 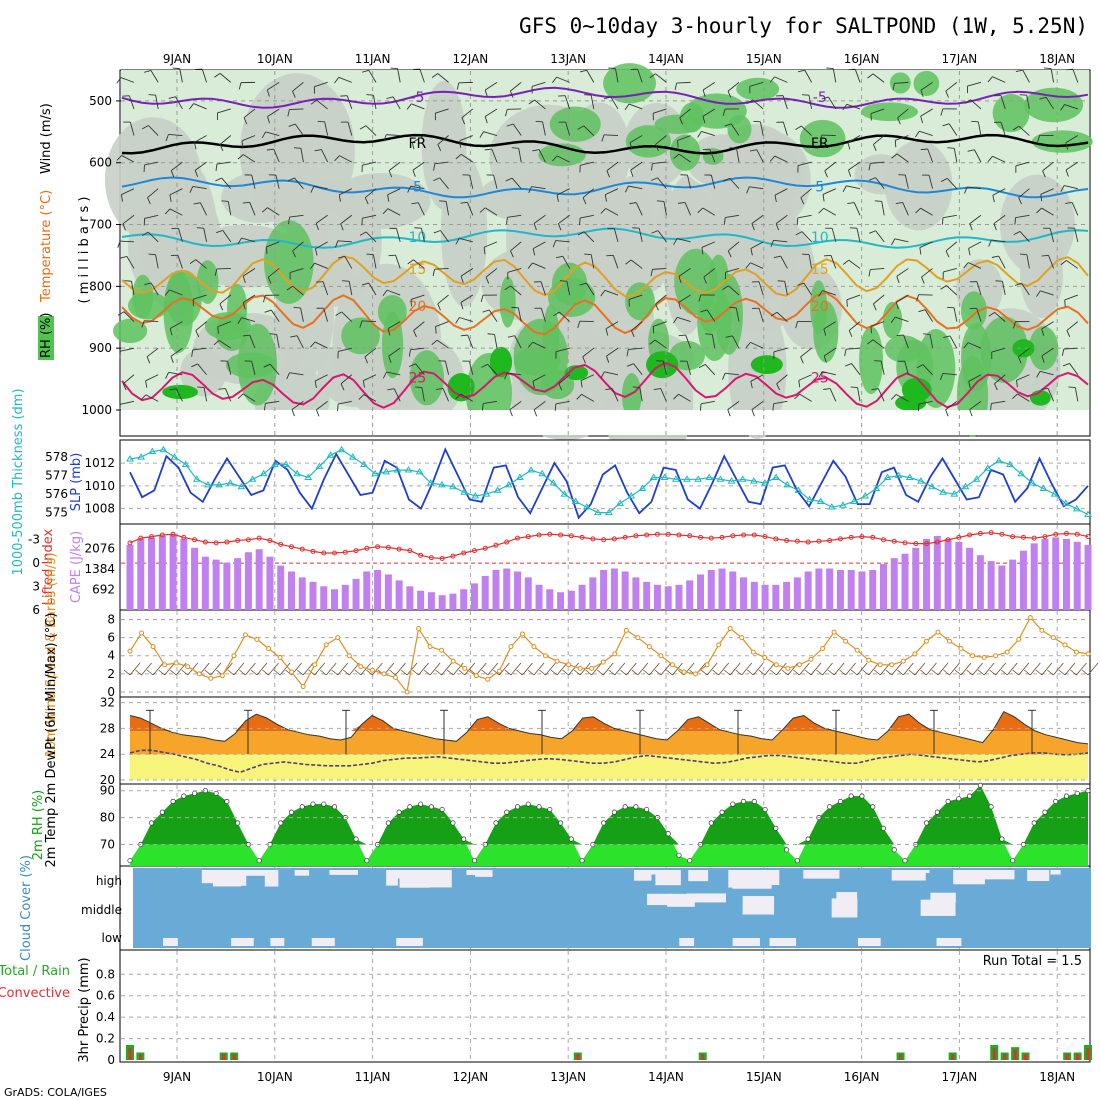 I want to click on surface-strip, so click(x=605, y=422).